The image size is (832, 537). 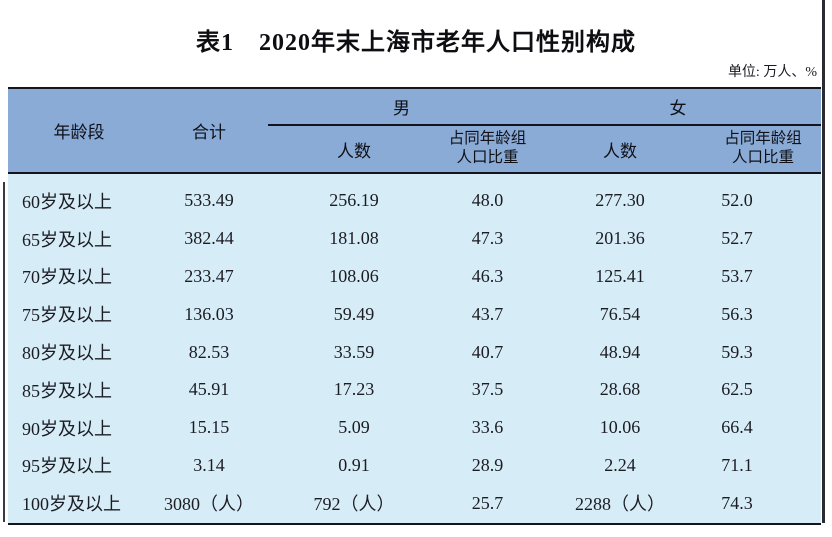 I want to click on cell-male-count: 33.59, so click(x=354, y=351).